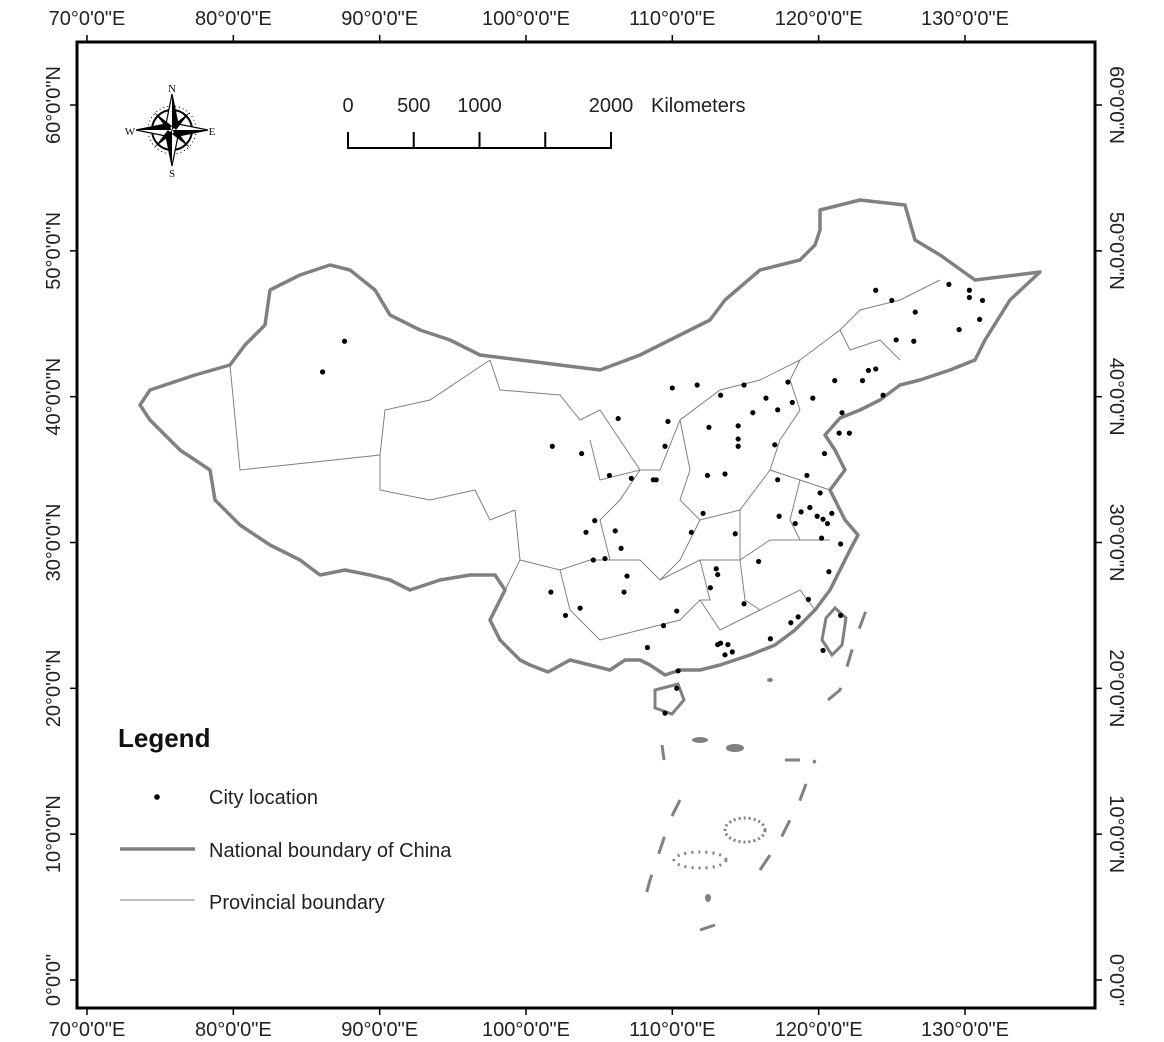 The width and height of the screenshot is (1164, 1042). Describe the element at coordinates (263, 798) in the screenshot. I see `legend-label: City location` at that location.